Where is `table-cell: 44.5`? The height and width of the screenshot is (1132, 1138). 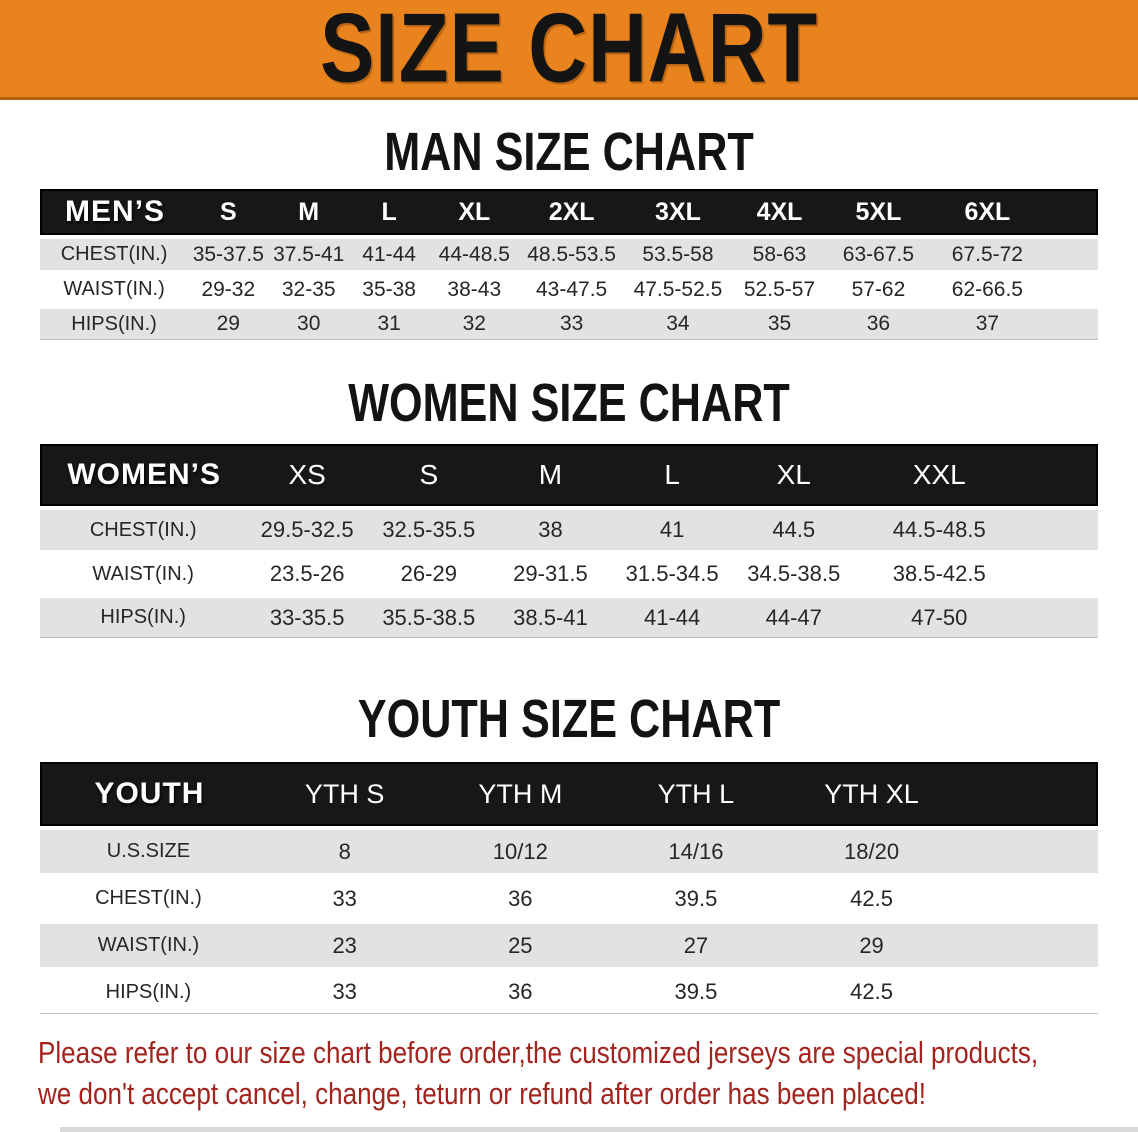 table-cell: 44.5 is located at coordinates (794, 529).